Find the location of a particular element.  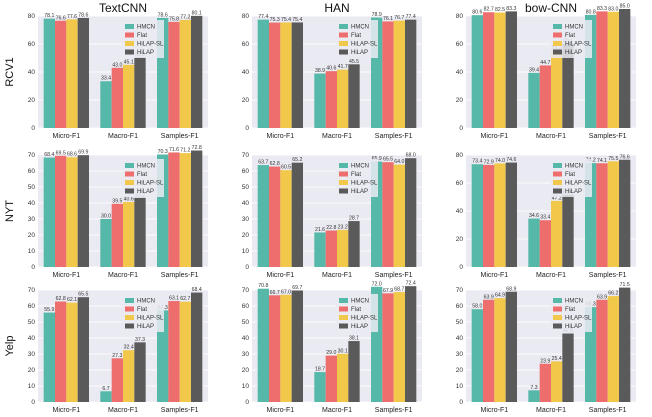

bar-value-label: 6.7 is located at coordinates (105, 389).